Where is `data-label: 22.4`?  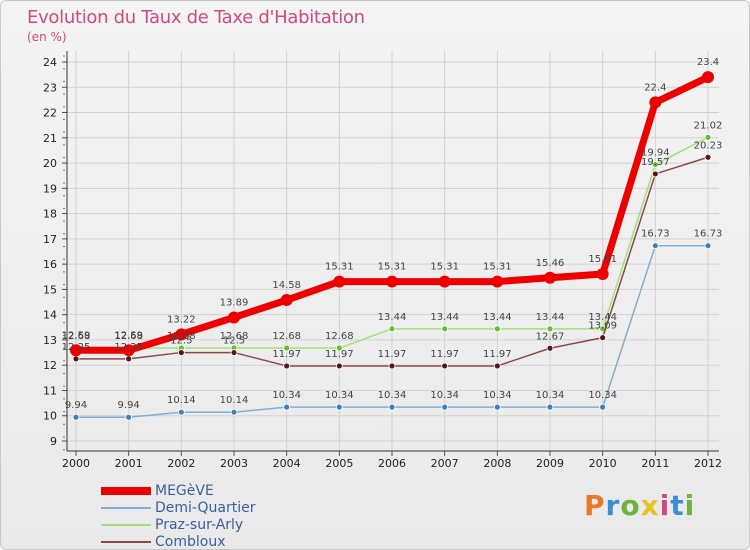 data-label: 22.4 is located at coordinates (655, 87).